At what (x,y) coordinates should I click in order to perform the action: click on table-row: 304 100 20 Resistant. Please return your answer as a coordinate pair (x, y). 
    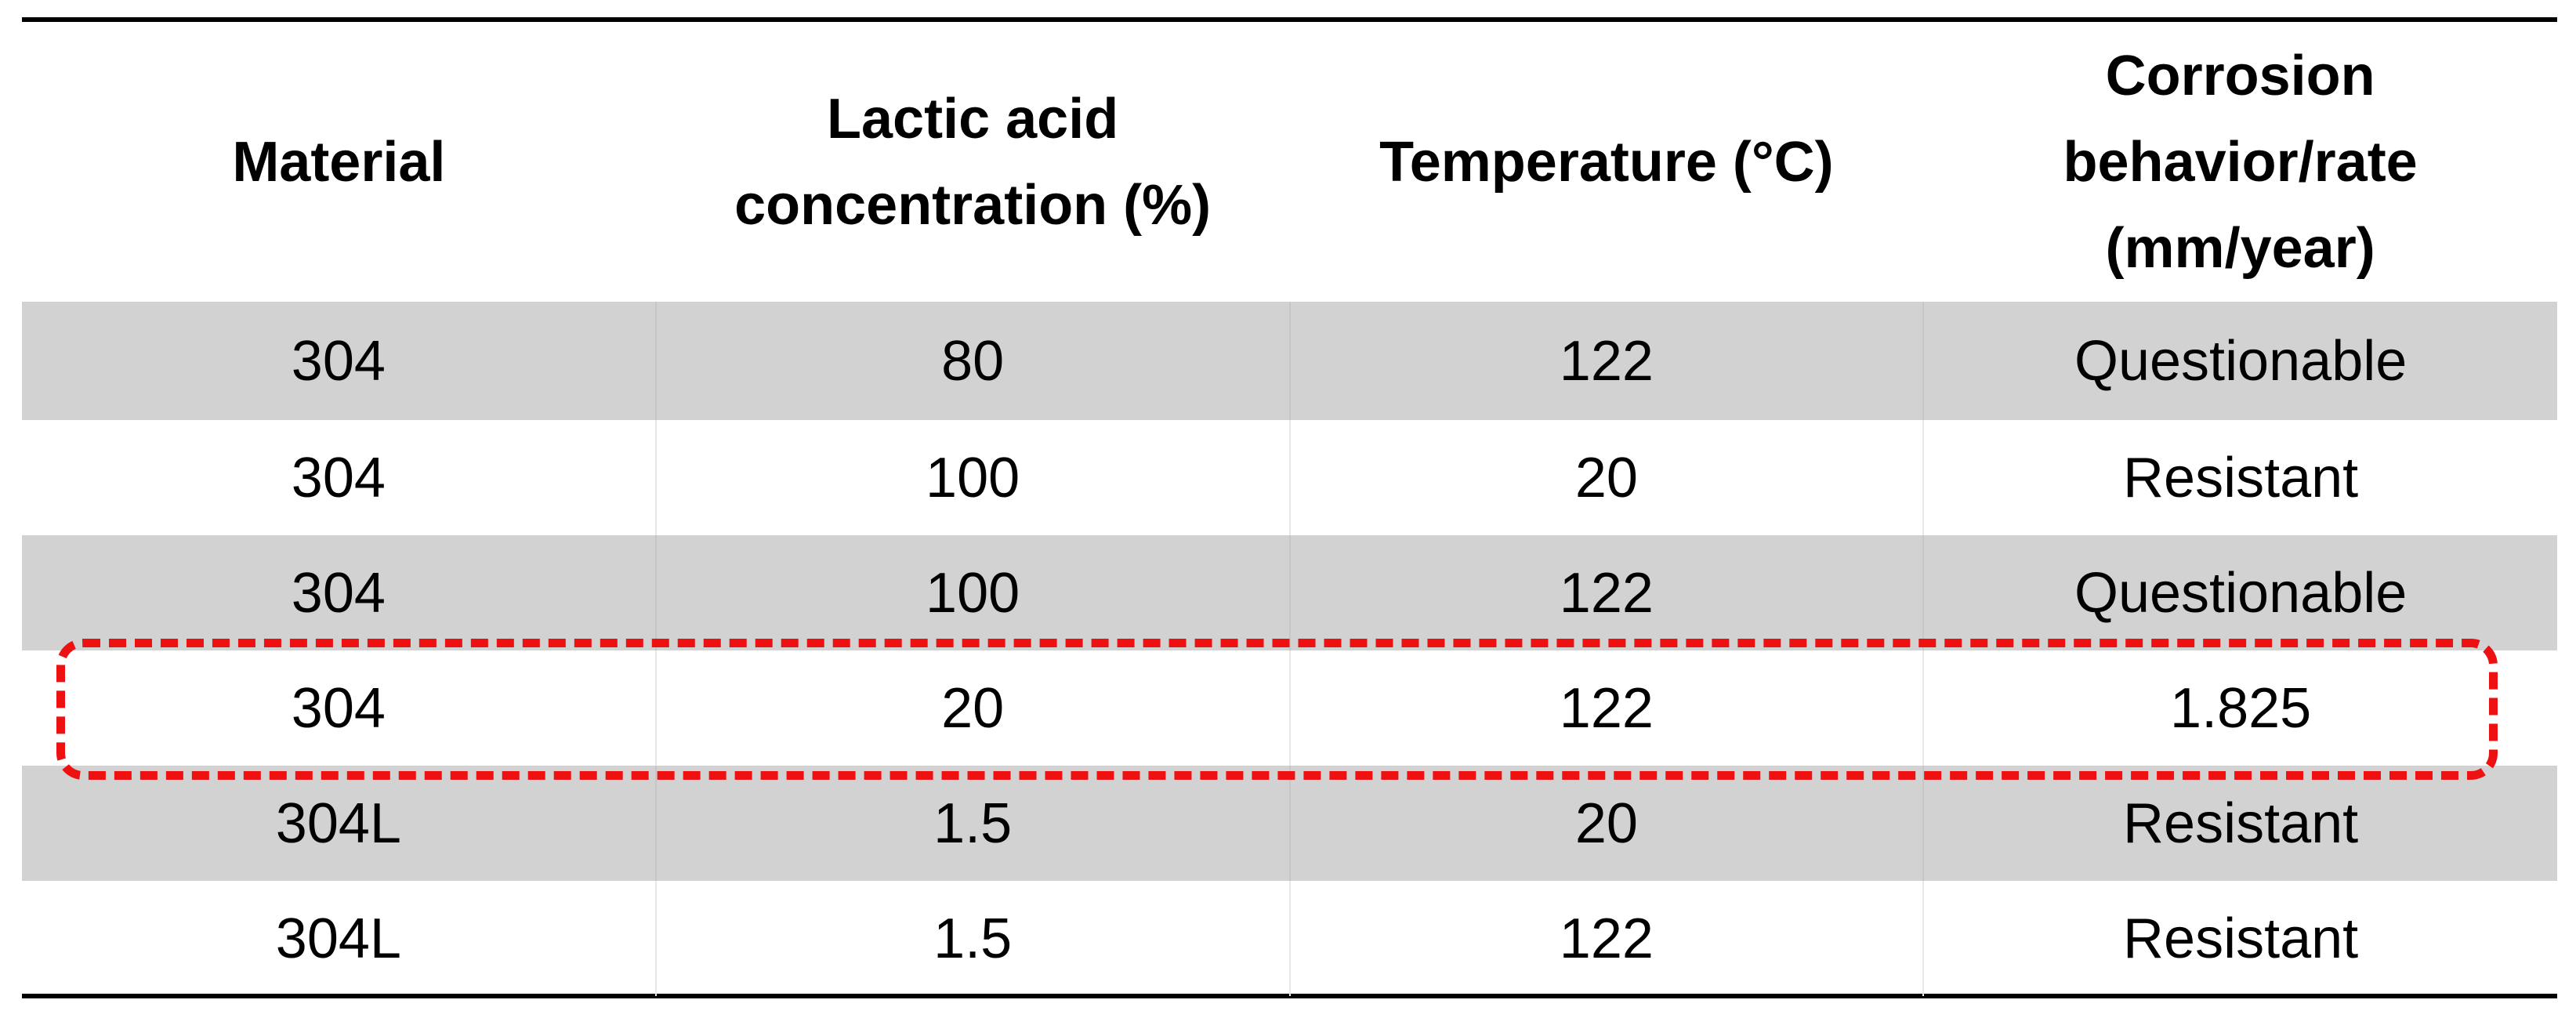
    Looking at the image, I should click on (1289, 478).